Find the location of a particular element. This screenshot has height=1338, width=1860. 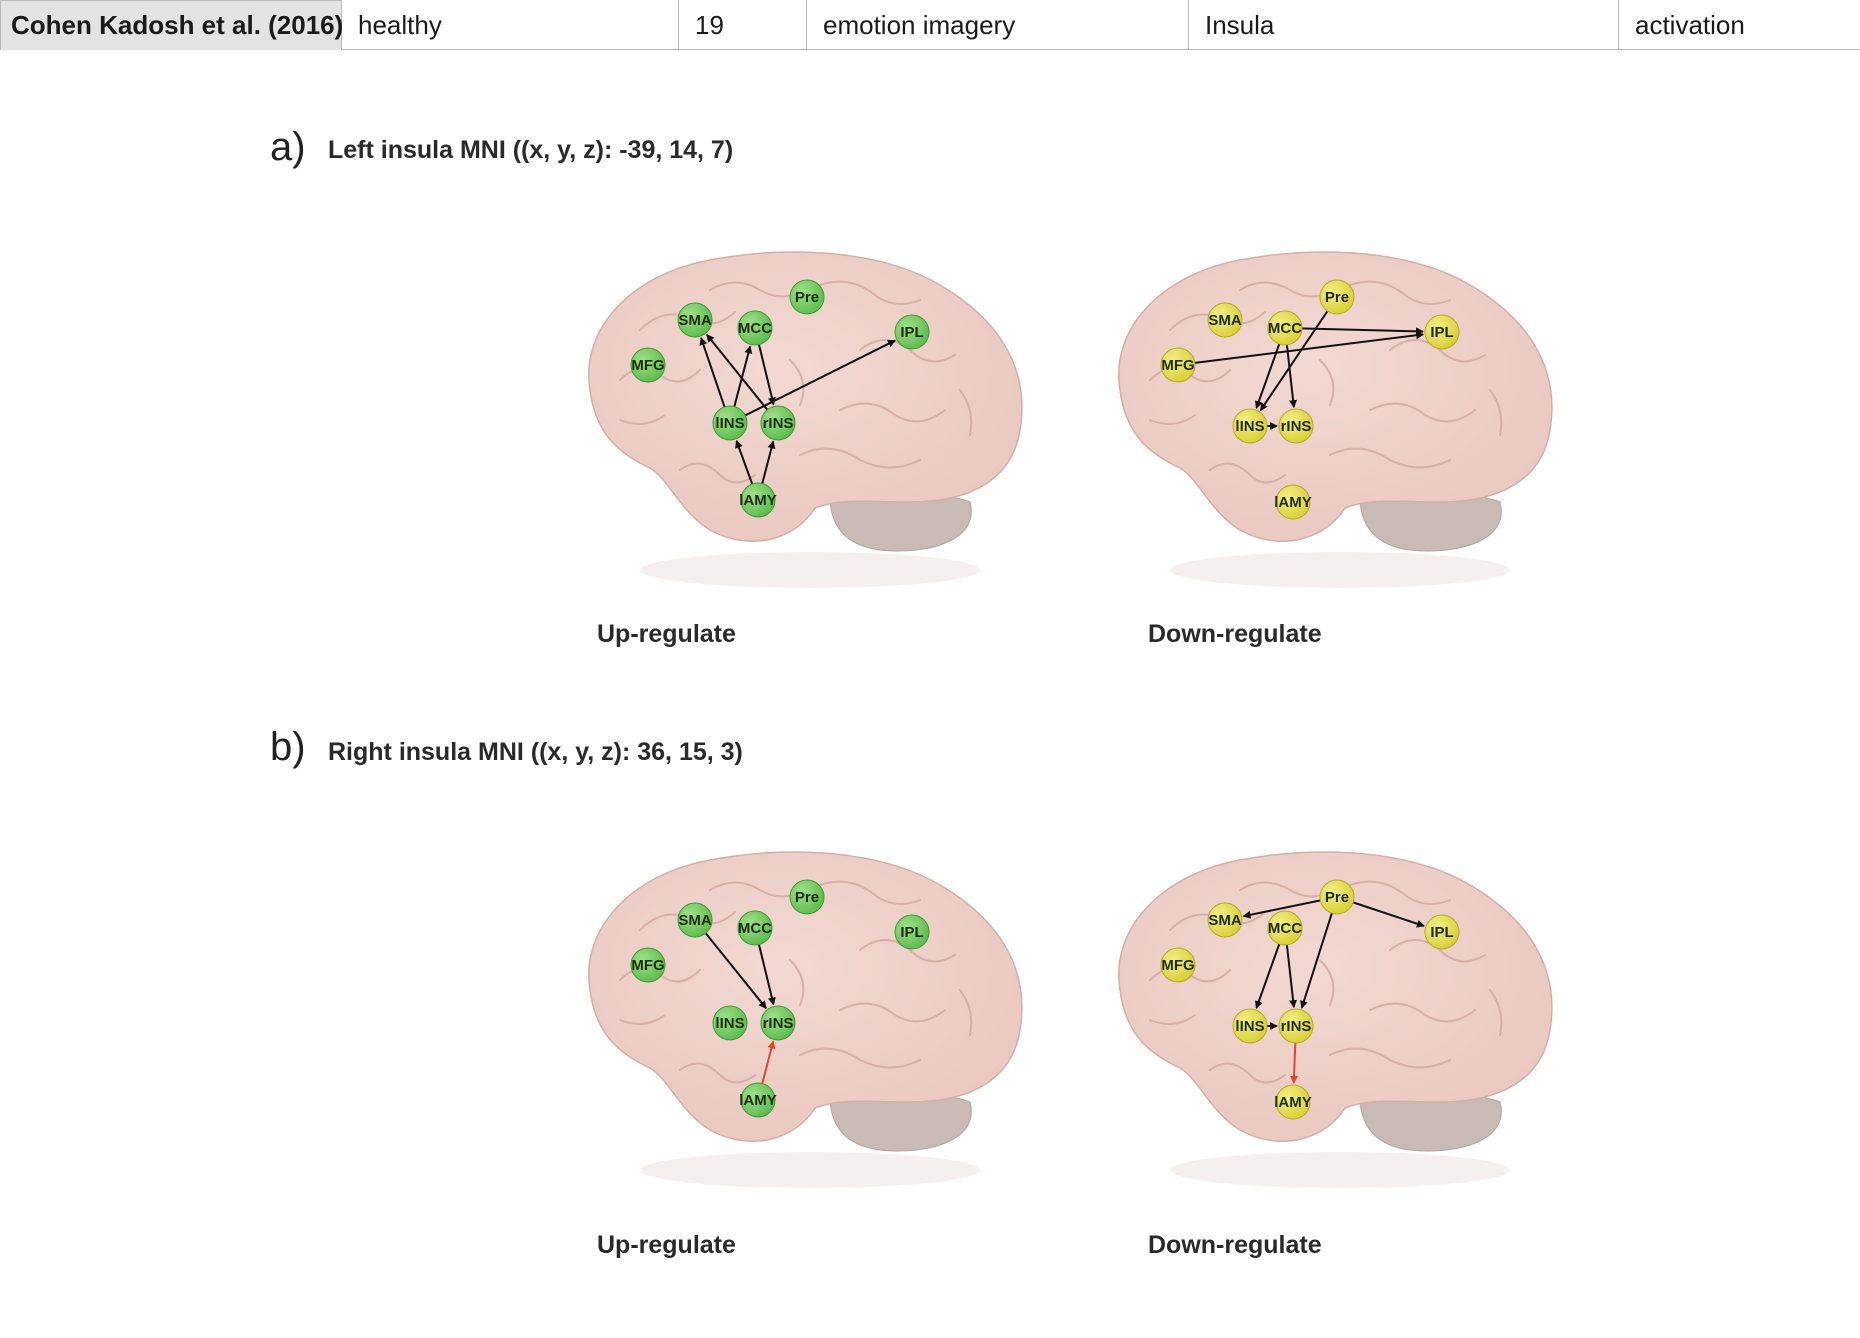

panel-a-title: Left insula MNI ((x, y, z): -39, 14, 7) is located at coordinates (531, 150).